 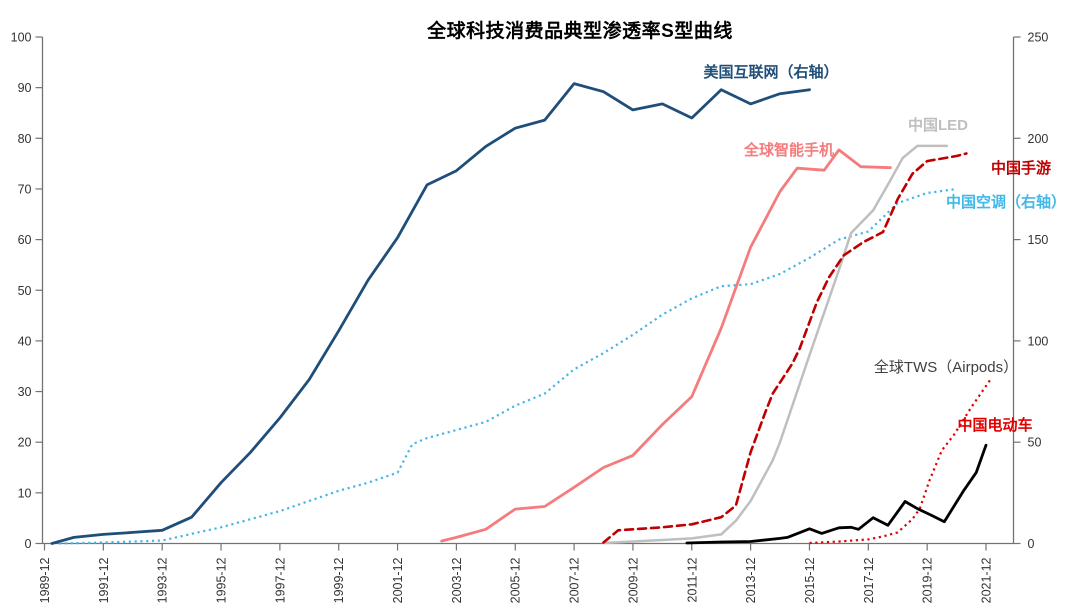 I want to click on series-label-us-internet: 美国互联网（右轴）, so click(x=770, y=72).